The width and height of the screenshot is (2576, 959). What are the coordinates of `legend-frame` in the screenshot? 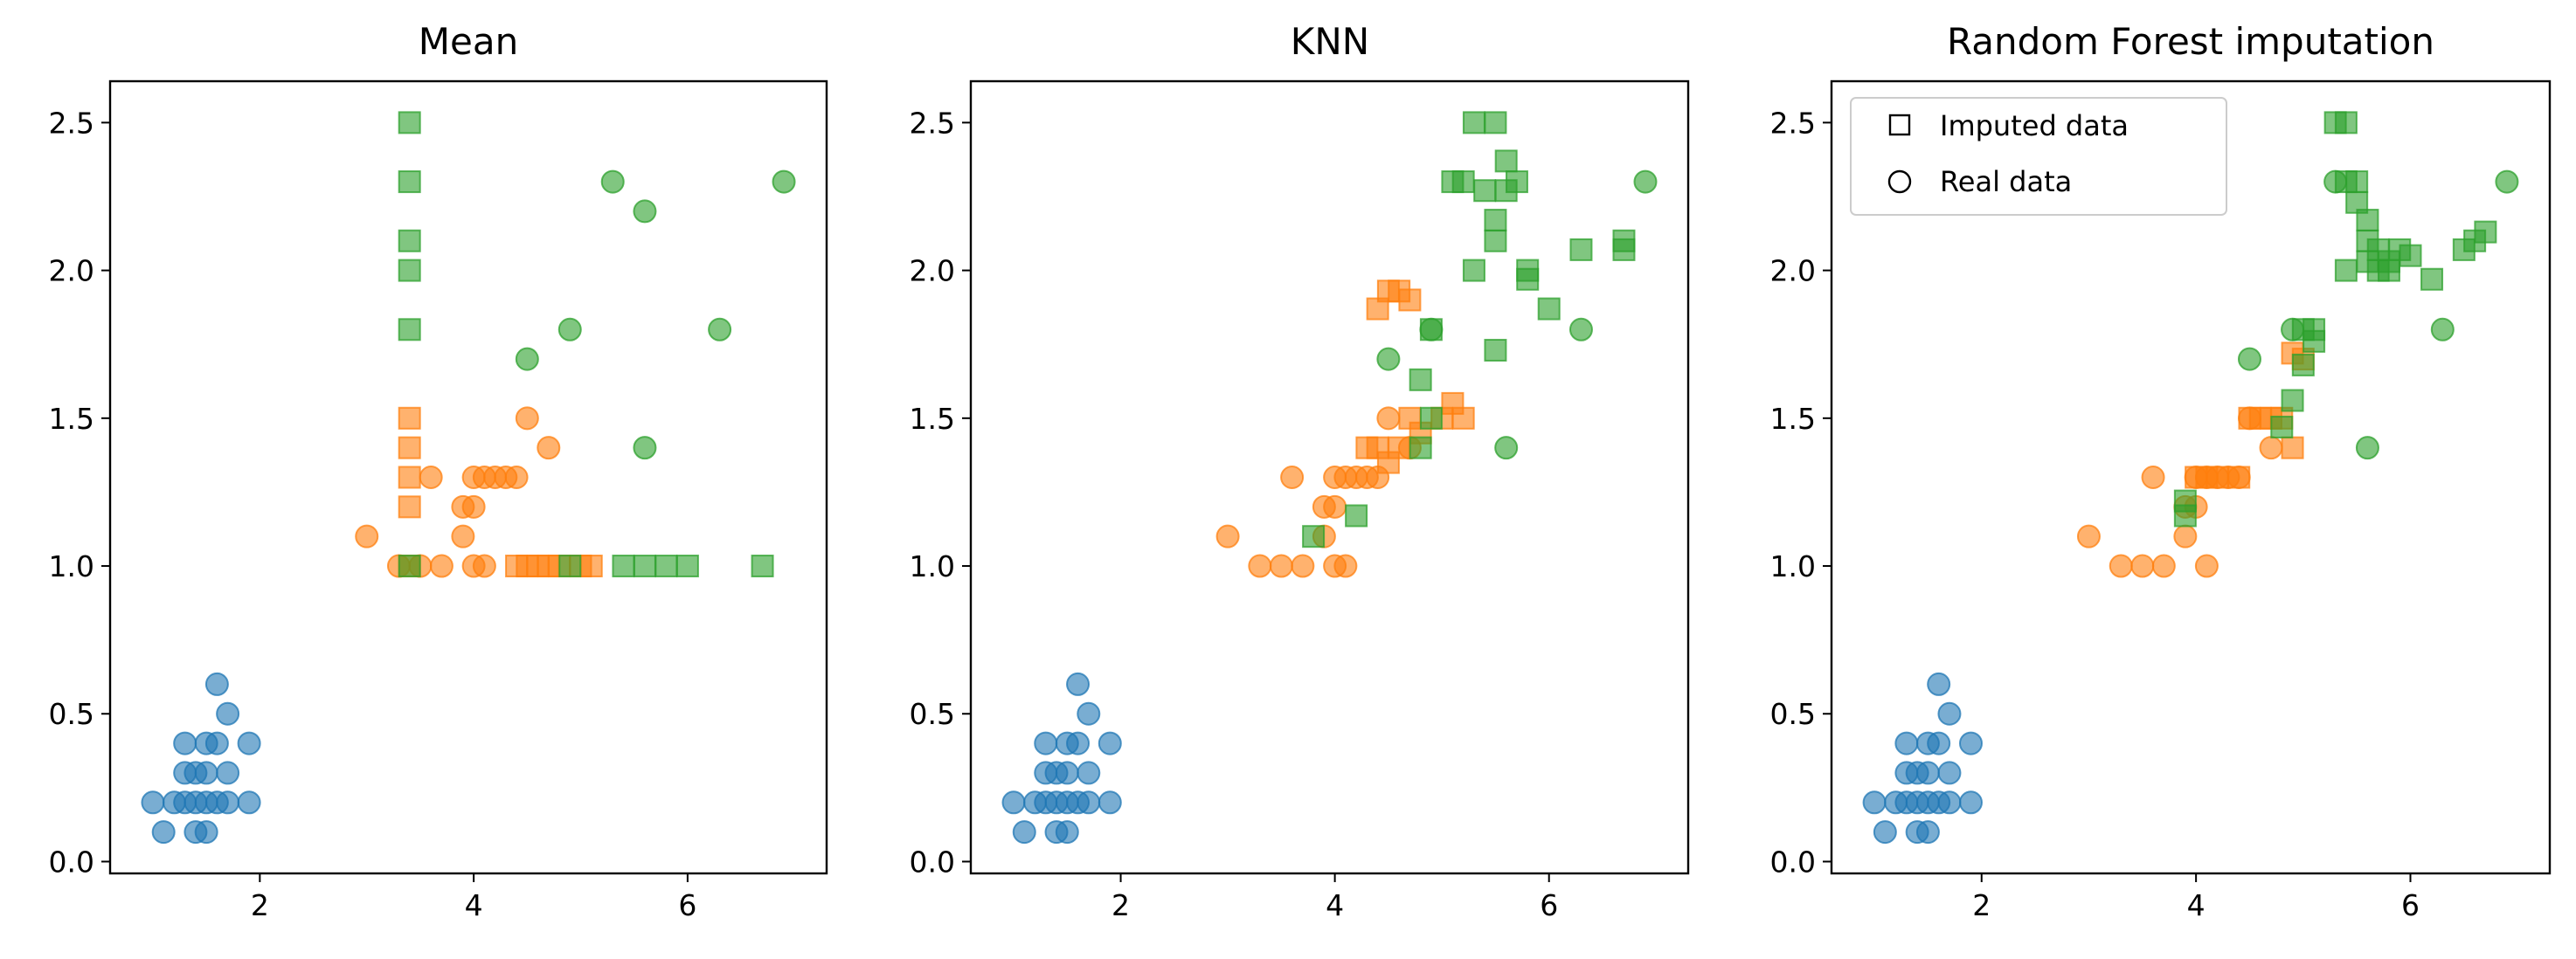 It's located at (2038, 156).